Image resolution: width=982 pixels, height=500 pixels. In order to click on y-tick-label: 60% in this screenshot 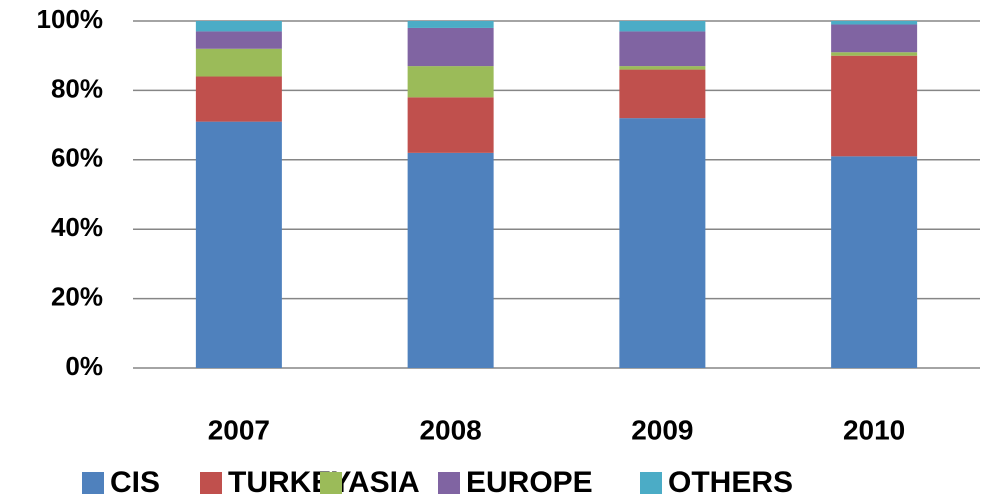, I will do `click(77, 158)`.